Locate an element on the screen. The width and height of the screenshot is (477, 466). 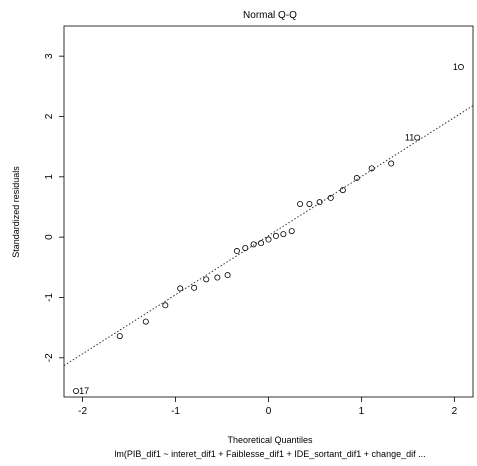
x-tick-label: 1 is located at coordinates (362, 411).